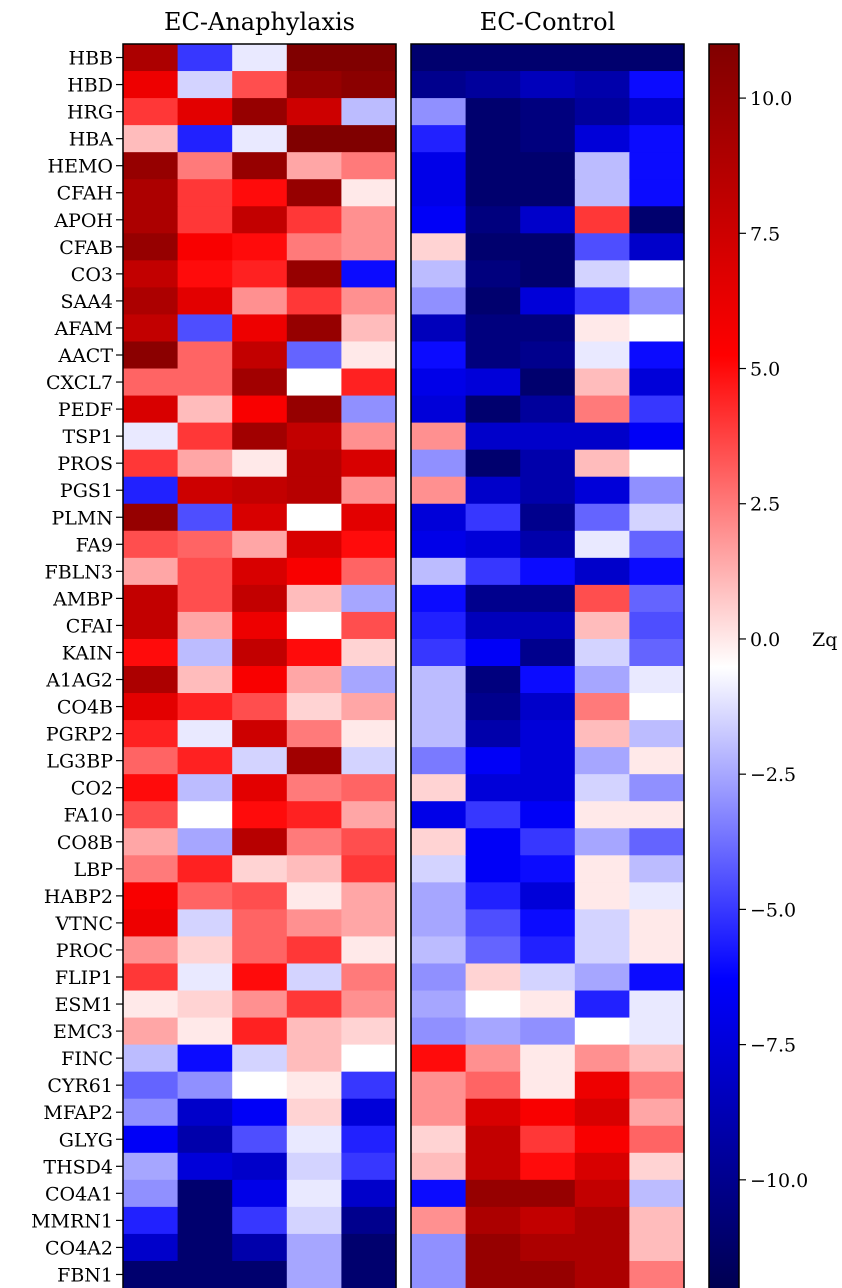 The image size is (842, 1288). What do you see at coordinates (86, 302) in the screenshot?
I see `row-label: SAA4` at bounding box center [86, 302].